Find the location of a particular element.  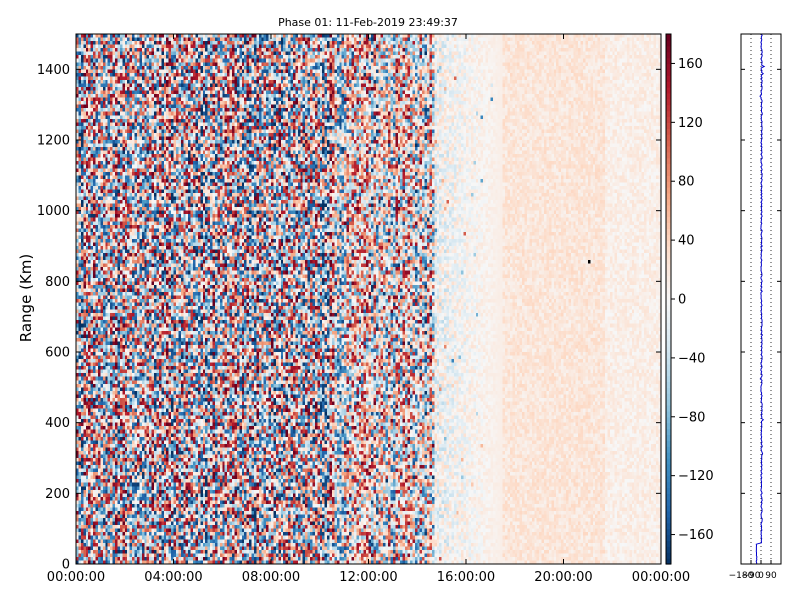

y-tick-label: 800 is located at coordinates (57, 282).